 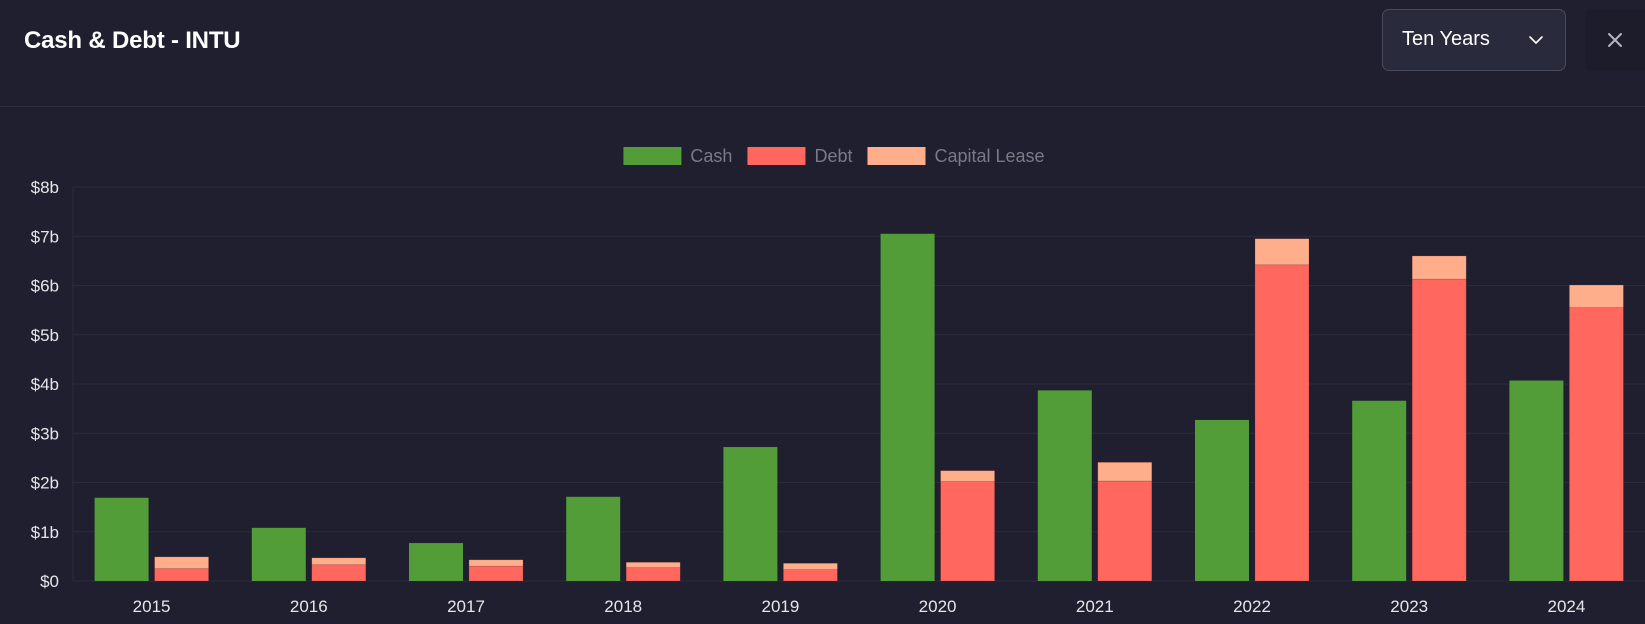 I want to click on time-range-select: Ten Years, so click(x=1474, y=40).